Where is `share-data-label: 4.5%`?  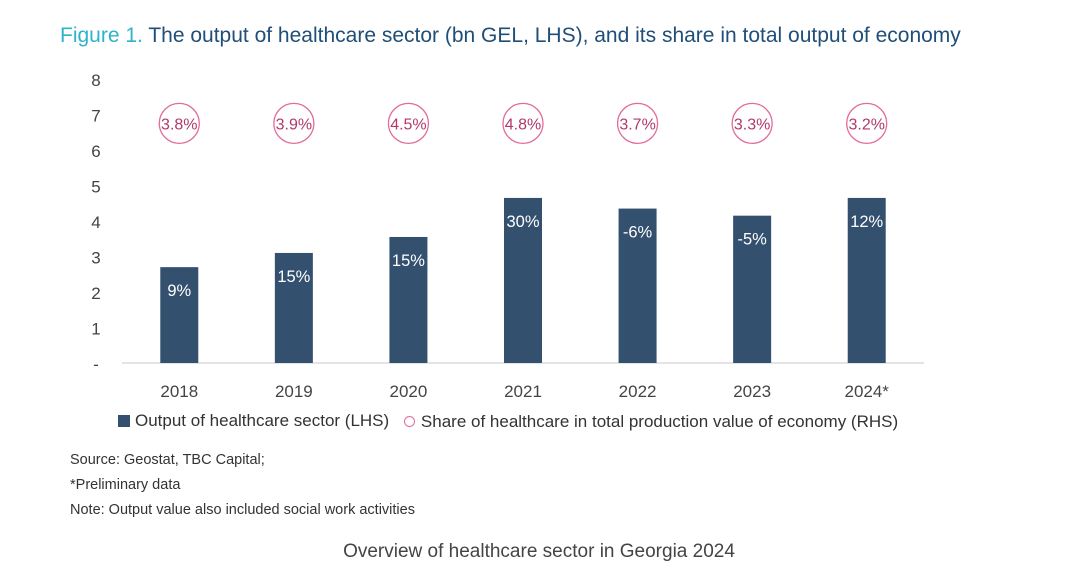
share-data-label: 4.5% is located at coordinates (408, 124).